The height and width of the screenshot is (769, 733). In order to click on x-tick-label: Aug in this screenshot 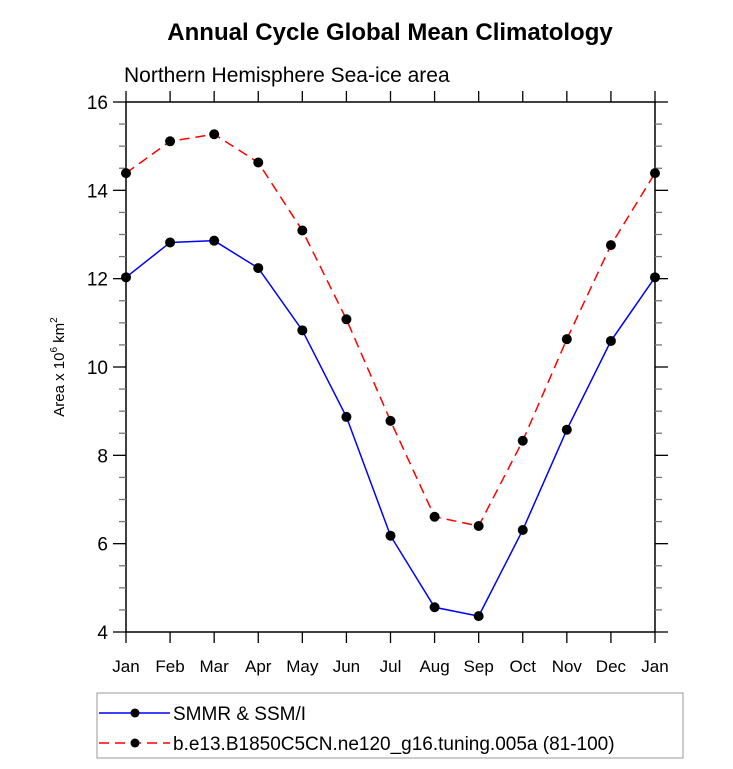, I will do `click(434, 666)`.